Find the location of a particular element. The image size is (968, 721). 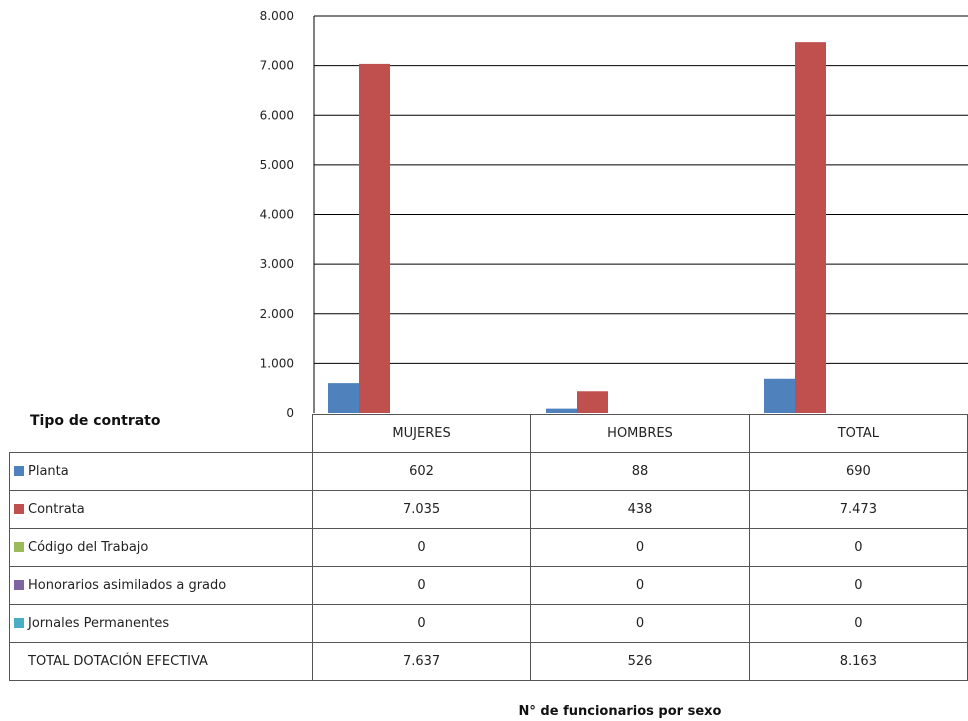

row-label: TOTAL DOTACIÓN EFECTIVA is located at coordinates (118, 661).